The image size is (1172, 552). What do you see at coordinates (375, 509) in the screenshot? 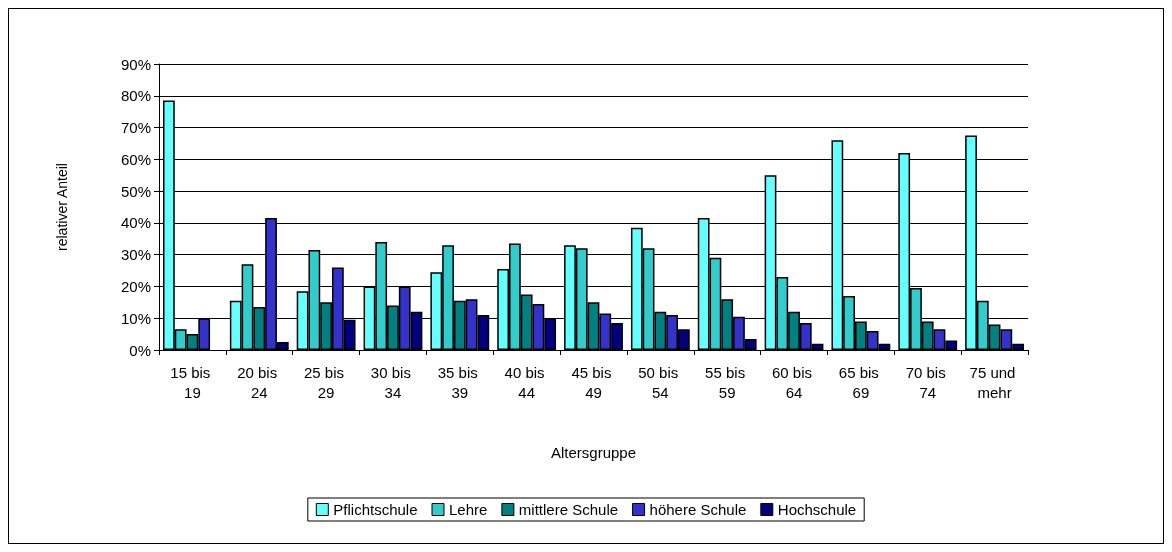
I see `legend-label: Pflichtschule` at bounding box center [375, 509].